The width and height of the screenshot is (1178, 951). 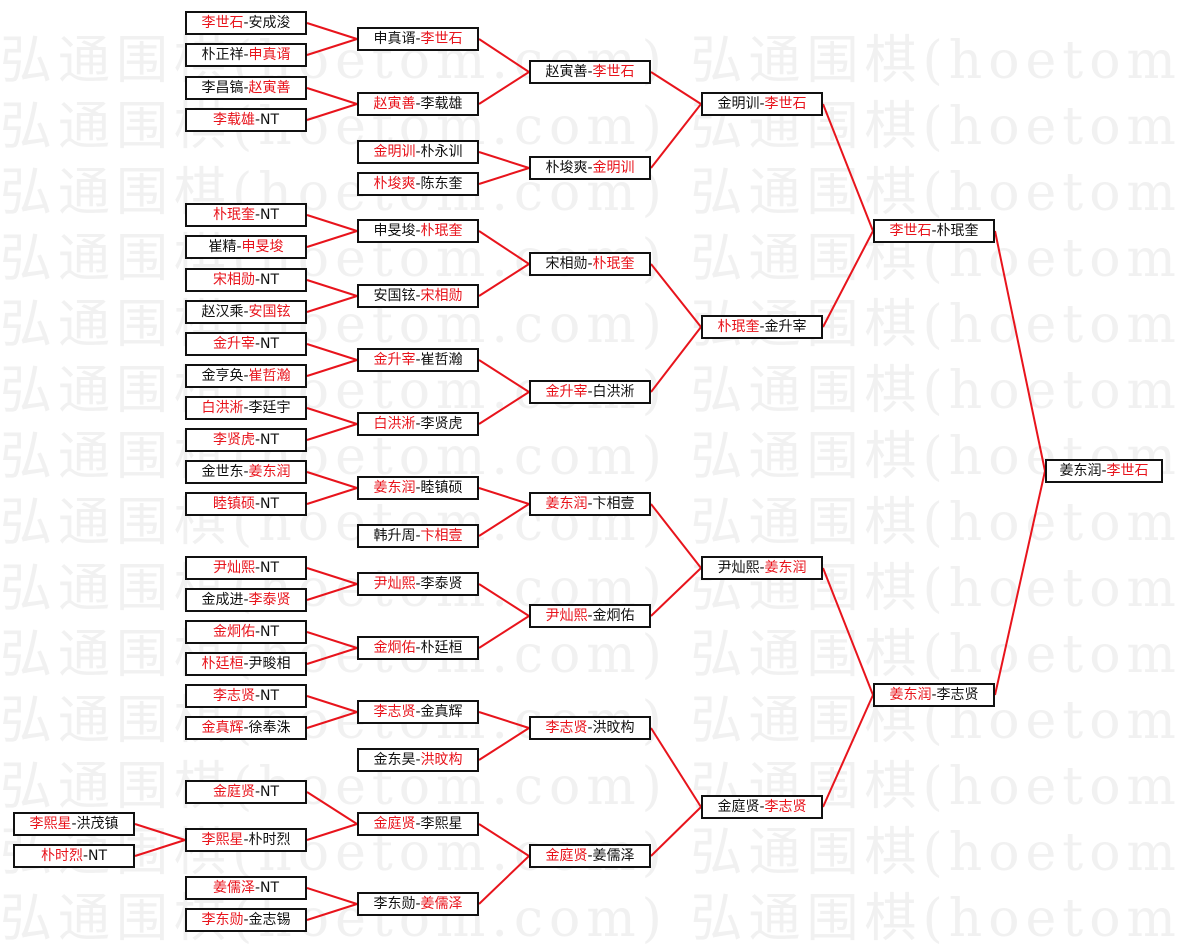 What do you see at coordinates (590, 168) in the screenshot?
I see `match-box: 朴埈爽-金明训` at bounding box center [590, 168].